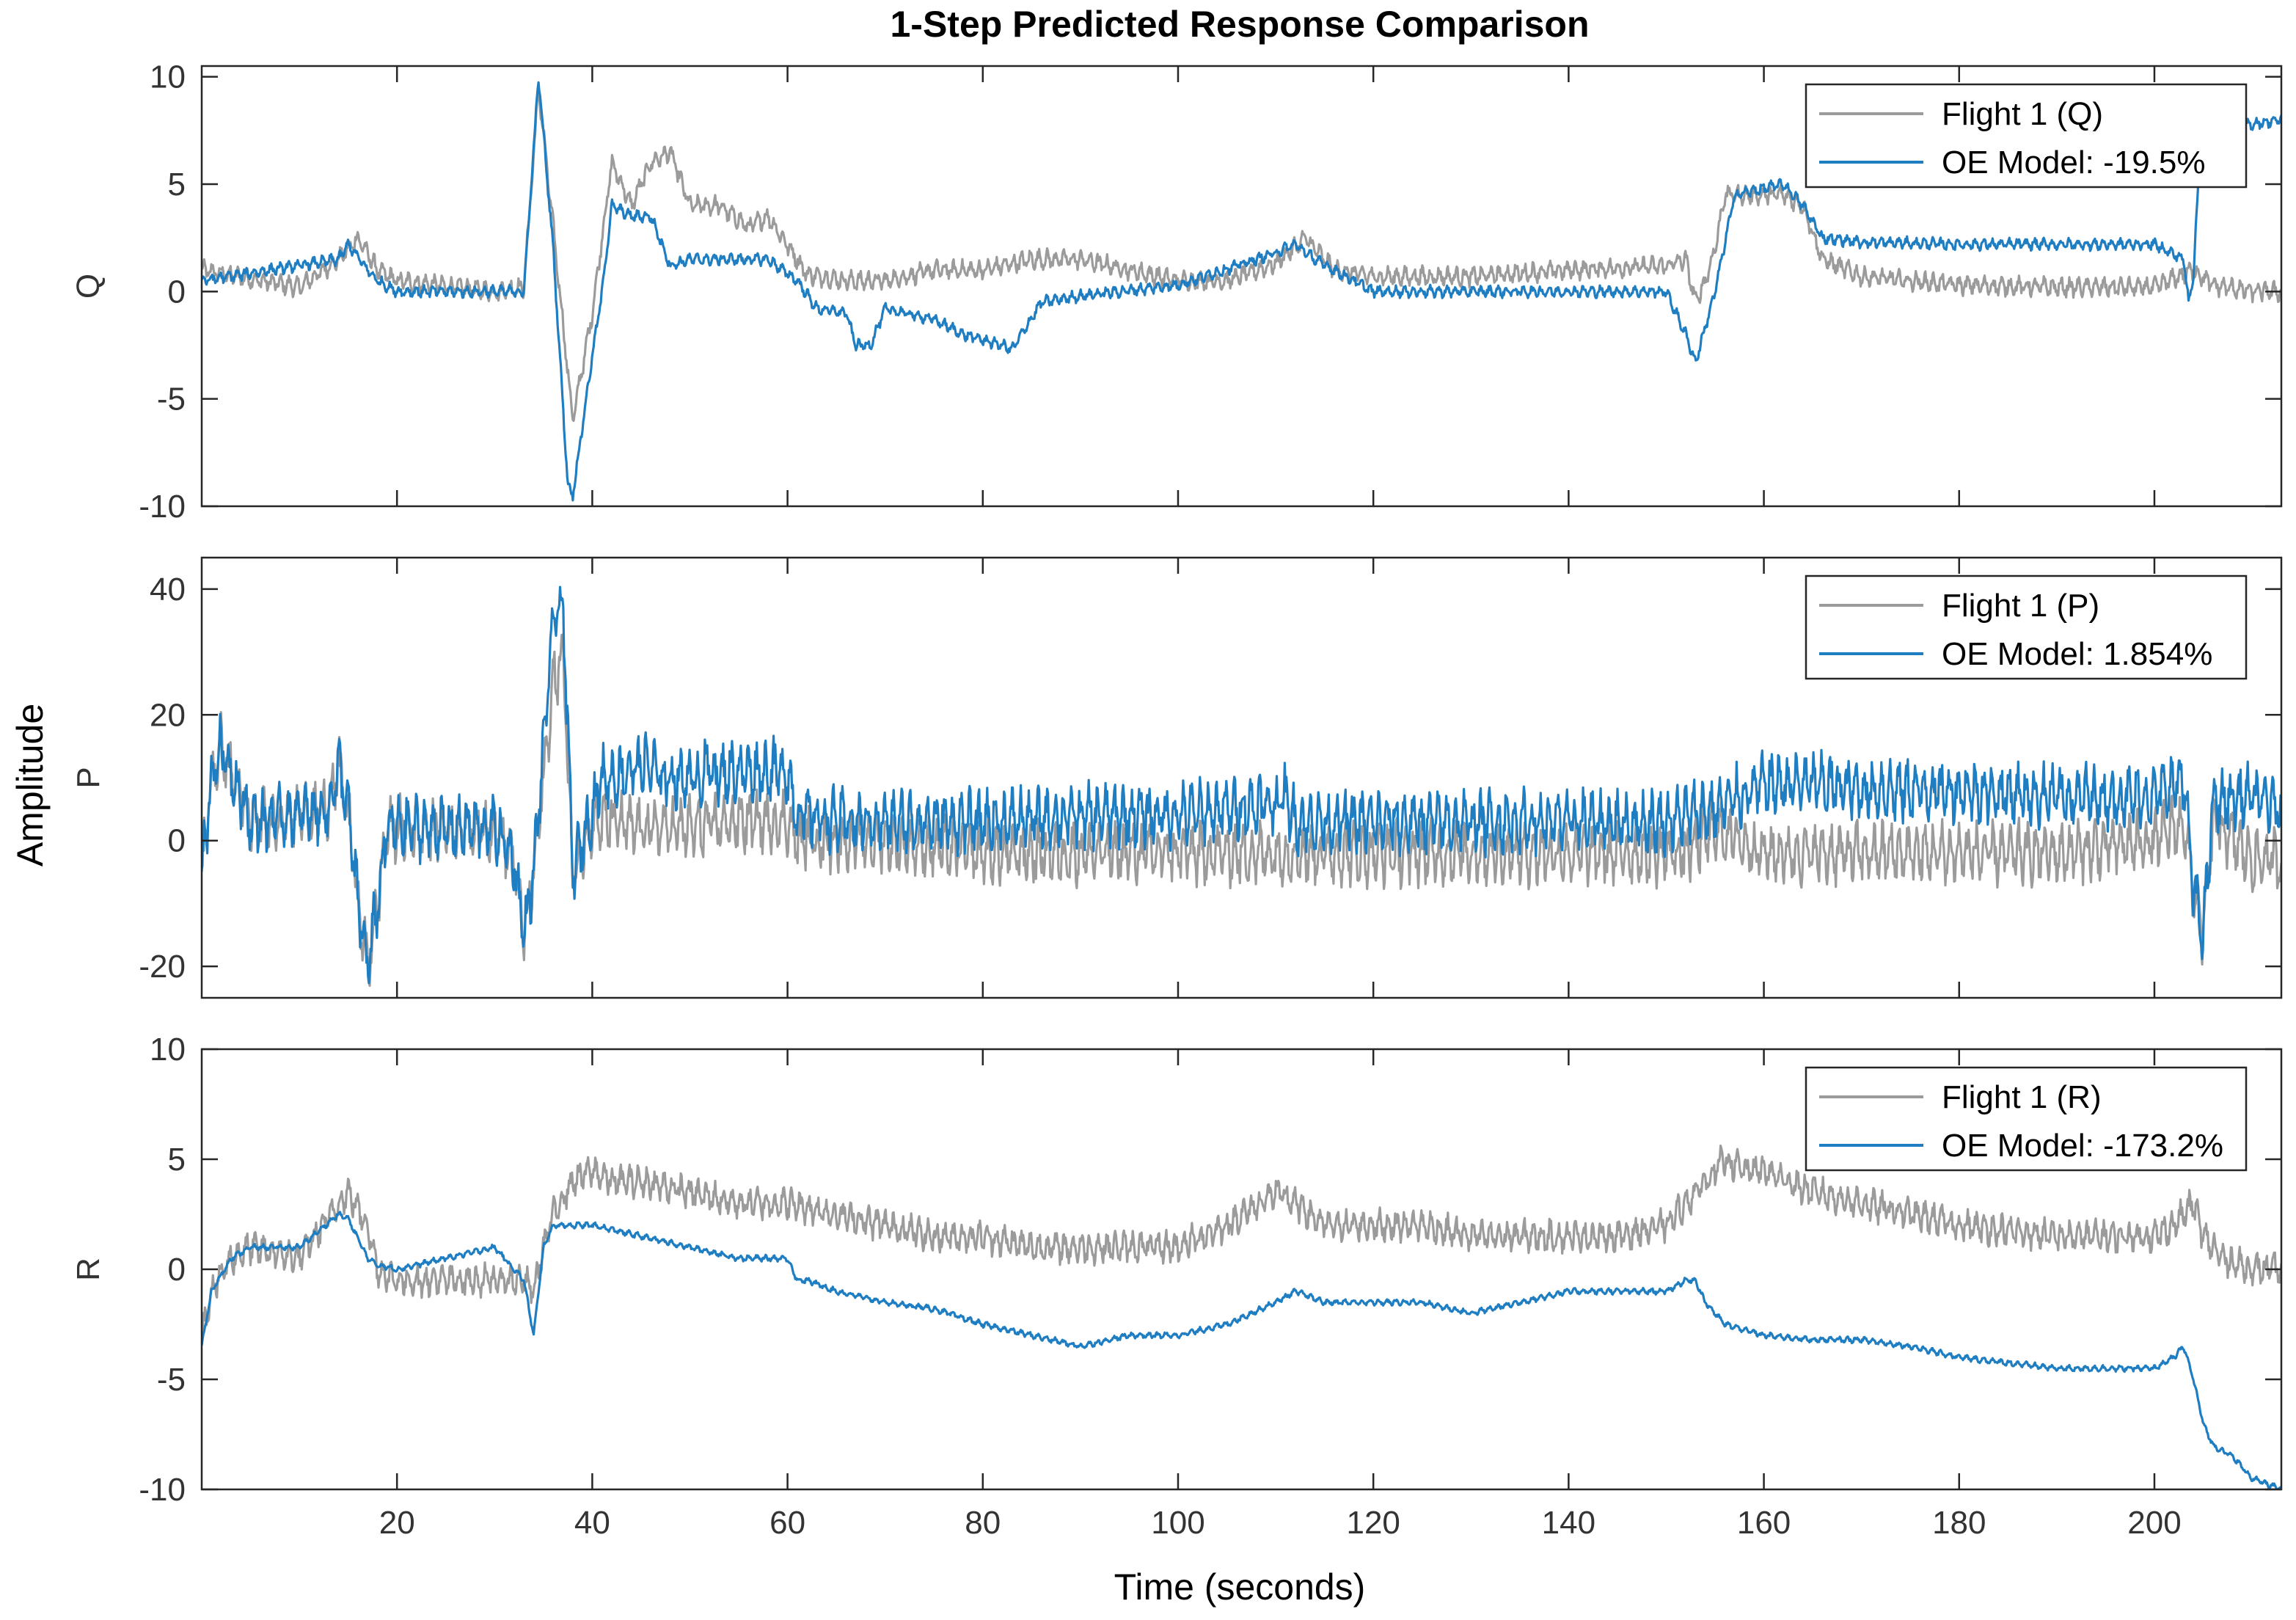 This screenshot has height=1620, width=2296. What do you see at coordinates (397, 1523) in the screenshot?
I see `x-tick-label: 20` at bounding box center [397, 1523].